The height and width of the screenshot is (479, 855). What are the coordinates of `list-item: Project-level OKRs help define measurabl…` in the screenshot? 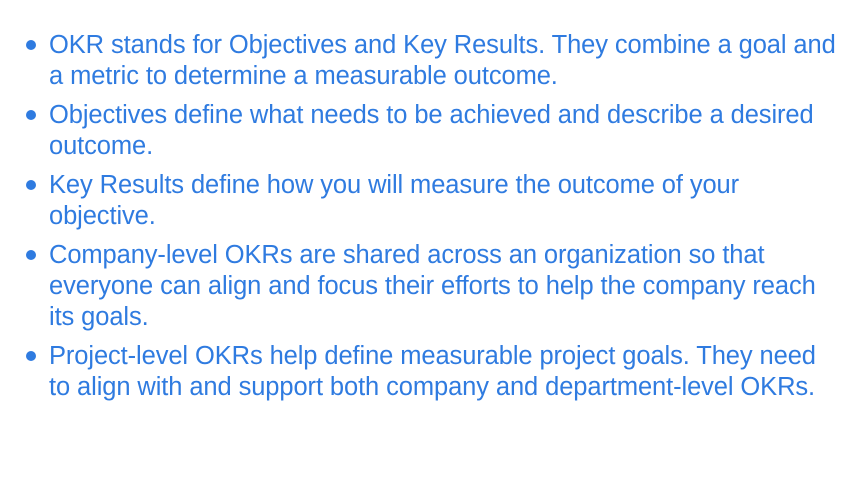 It's located at (432, 372).